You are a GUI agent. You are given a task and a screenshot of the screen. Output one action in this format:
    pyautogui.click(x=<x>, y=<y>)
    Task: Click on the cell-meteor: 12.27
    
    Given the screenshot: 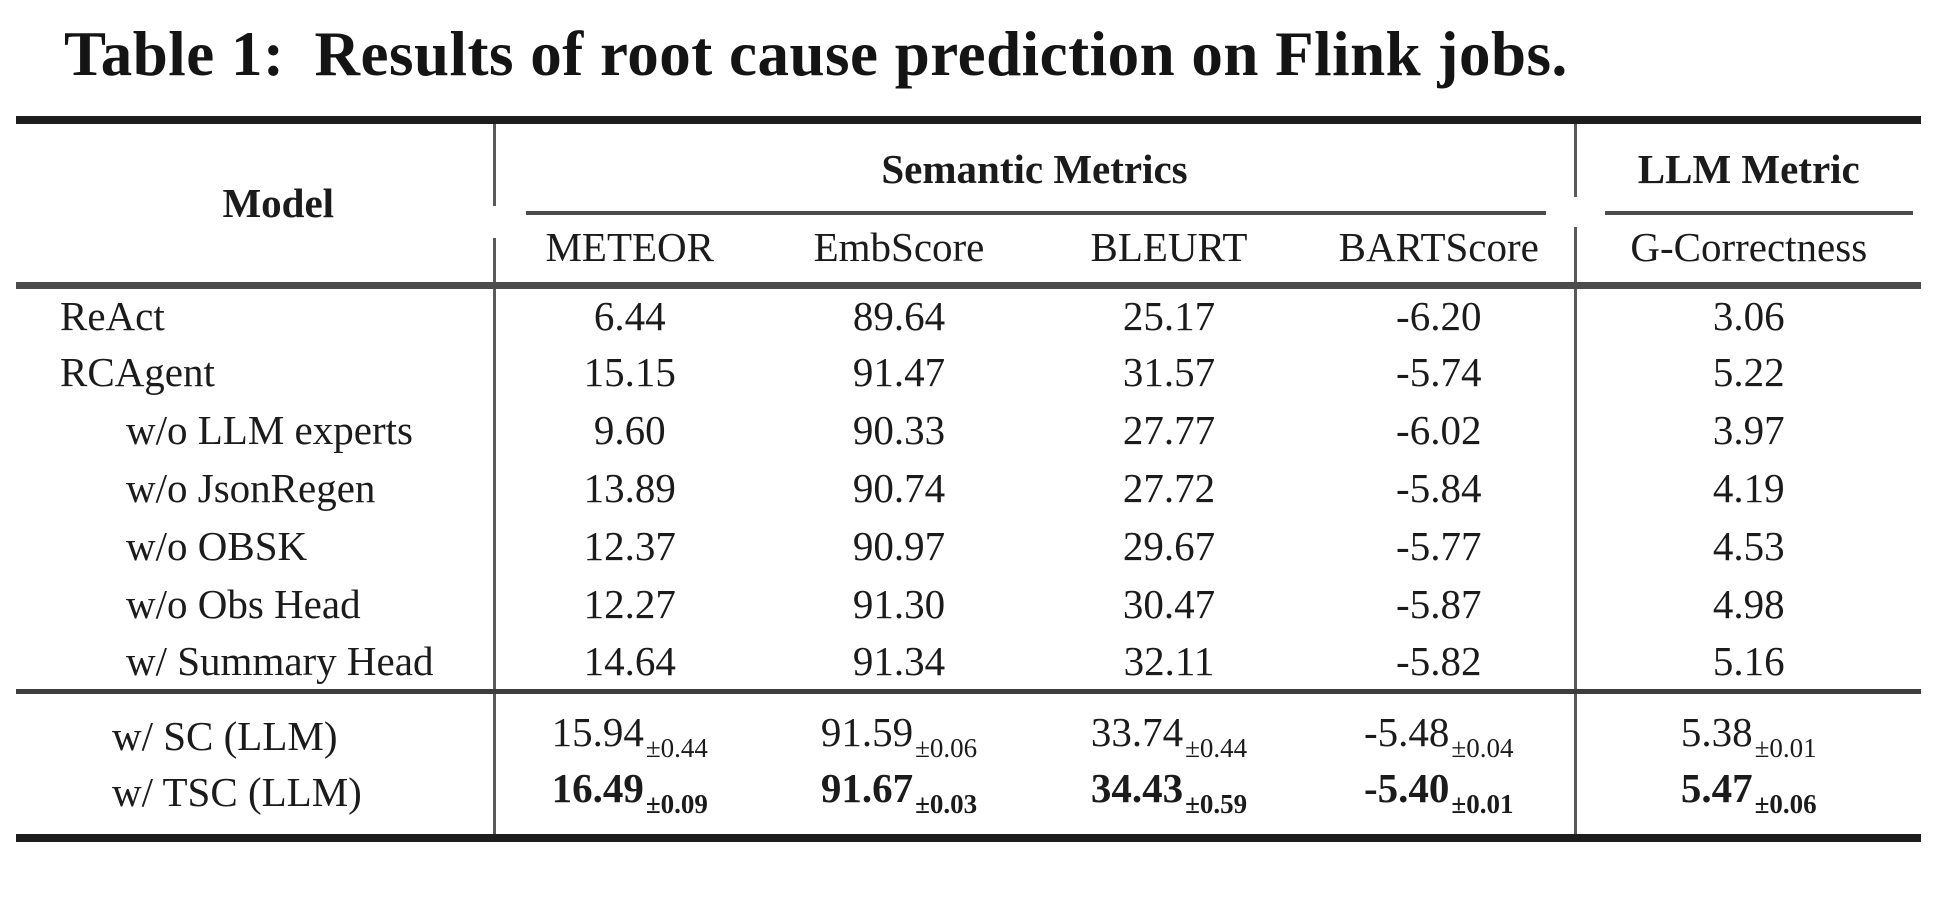 What is the action you would take?
    pyautogui.click(x=629, y=604)
    